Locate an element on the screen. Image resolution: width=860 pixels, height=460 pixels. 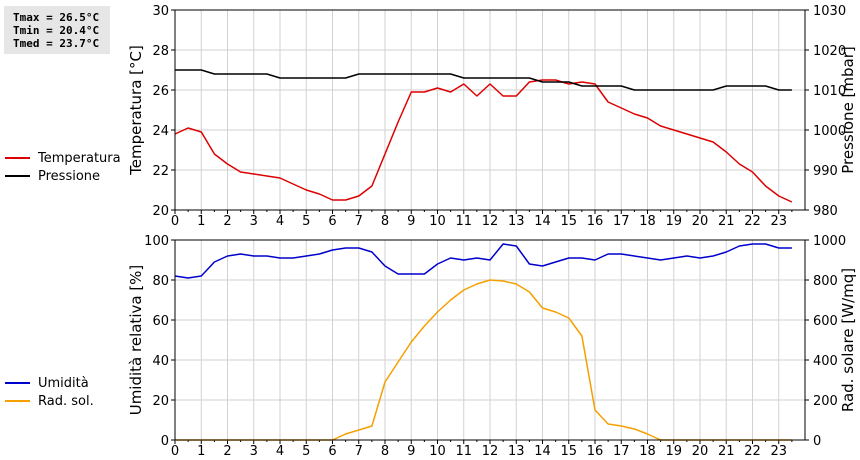
y-tick-label: 0 is located at coordinates (165, 441).